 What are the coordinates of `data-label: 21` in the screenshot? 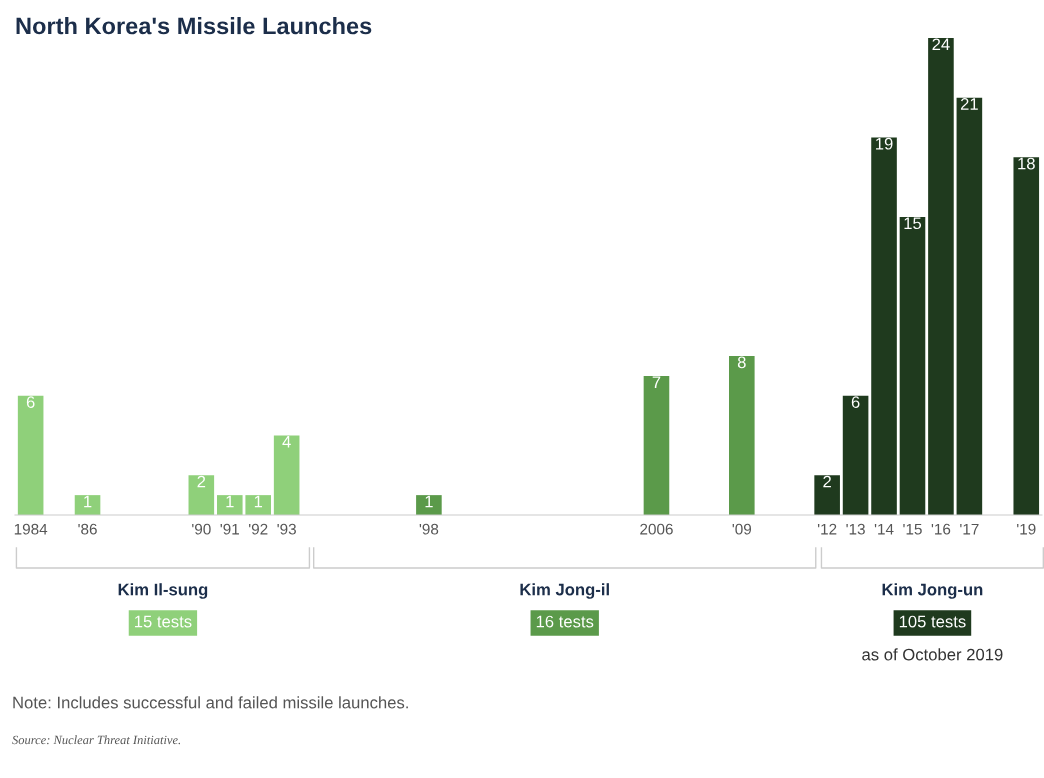 It's located at (969, 104).